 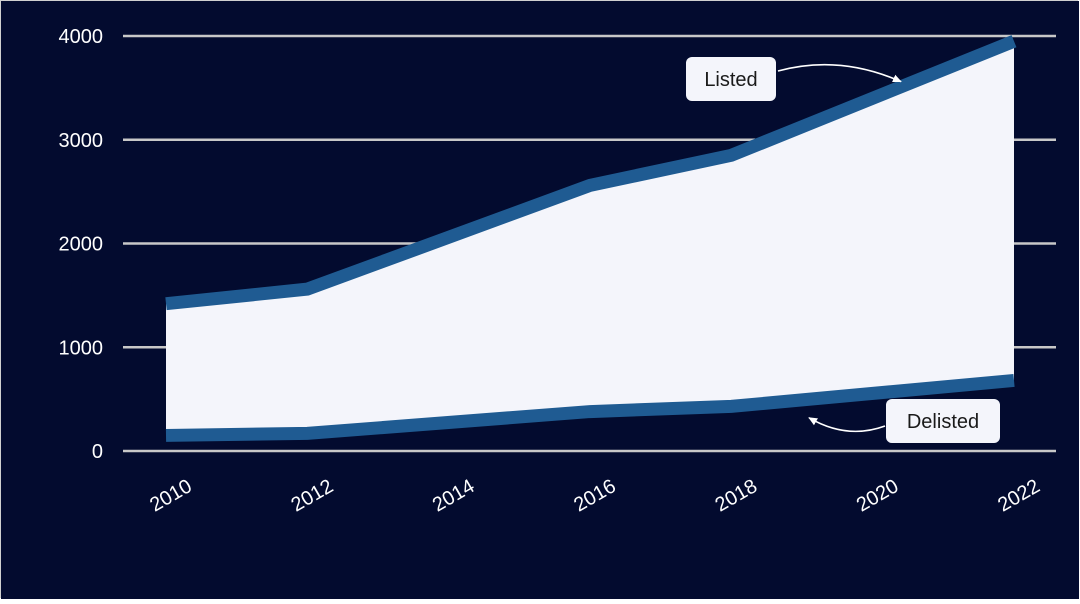 What do you see at coordinates (81, 348) in the screenshot?
I see `y-tick-label-1000: 1000` at bounding box center [81, 348].